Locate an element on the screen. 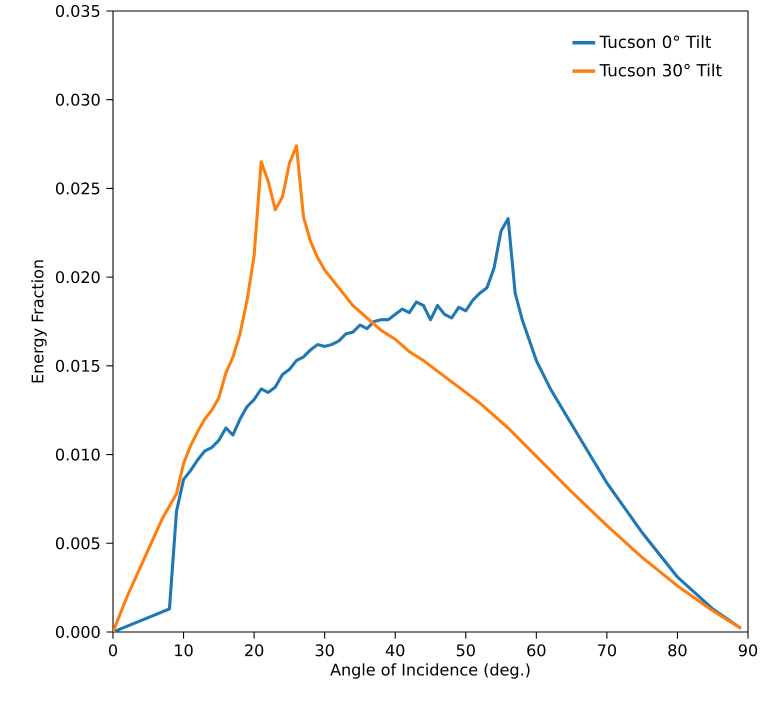  y-tick-label: 0.000 is located at coordinates (78, 632).